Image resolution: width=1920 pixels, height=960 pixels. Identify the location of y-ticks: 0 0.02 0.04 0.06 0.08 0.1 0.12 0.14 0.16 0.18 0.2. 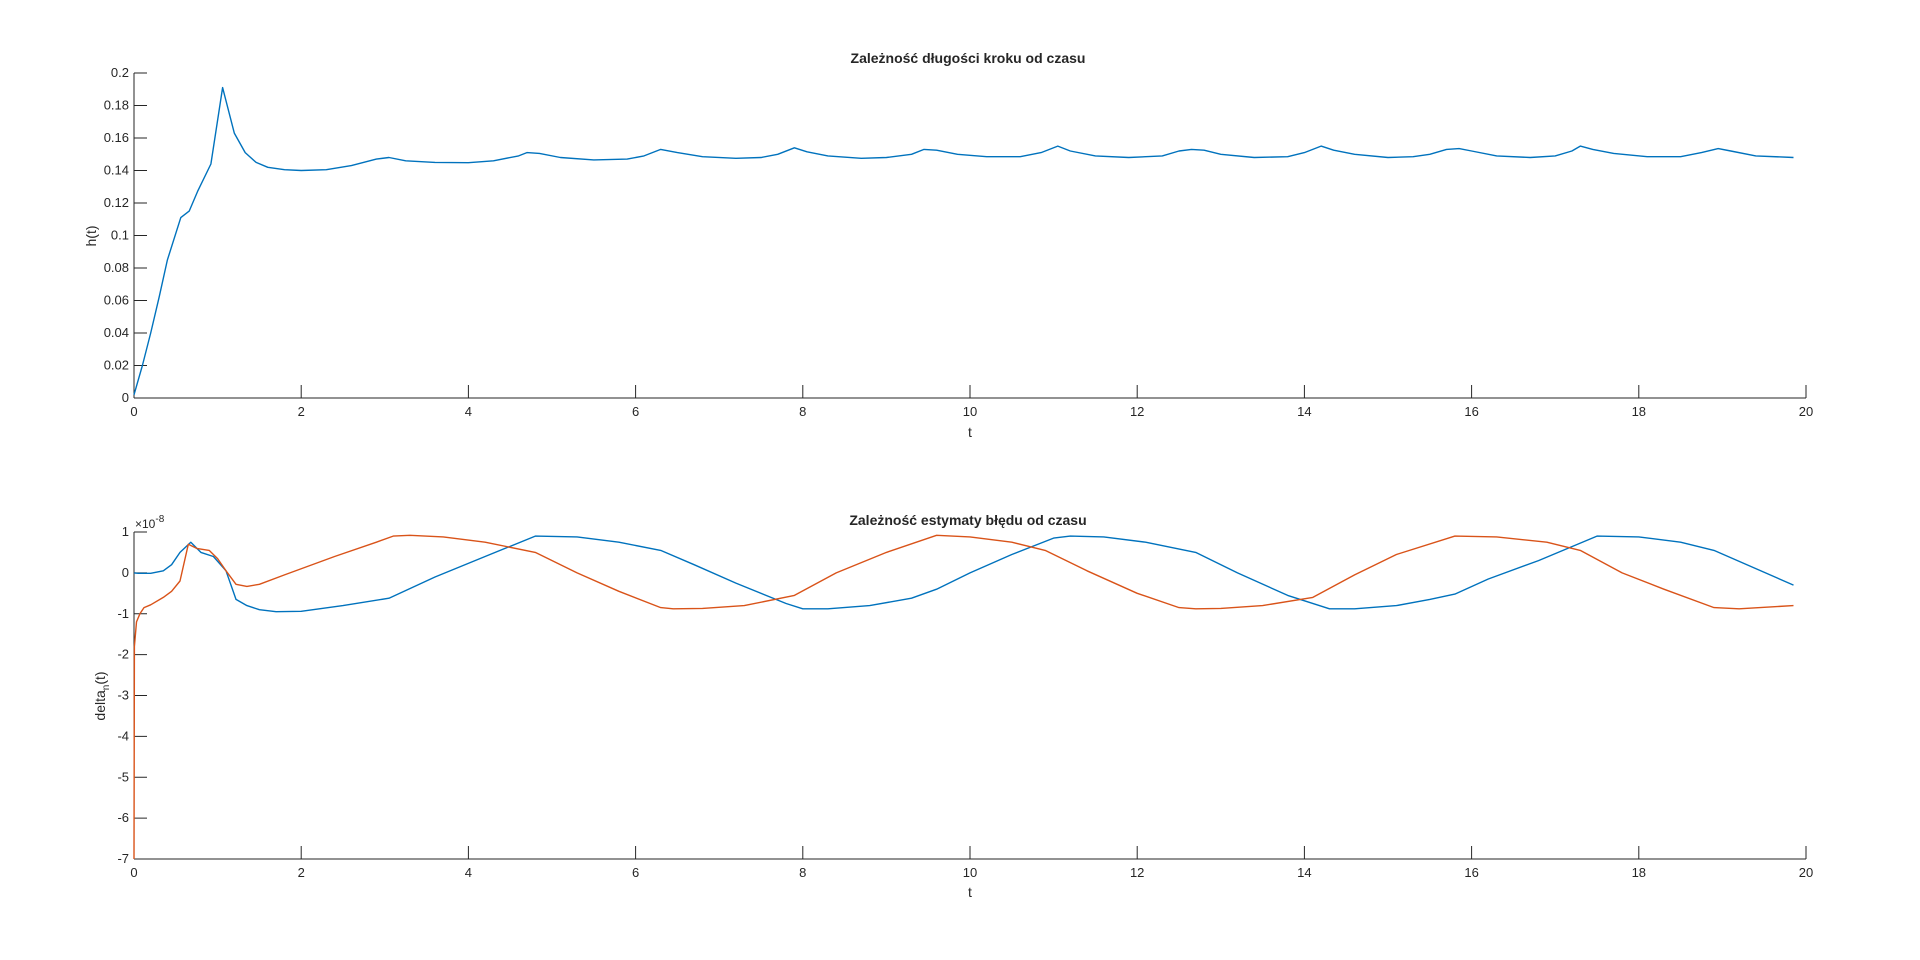
(125, 235).